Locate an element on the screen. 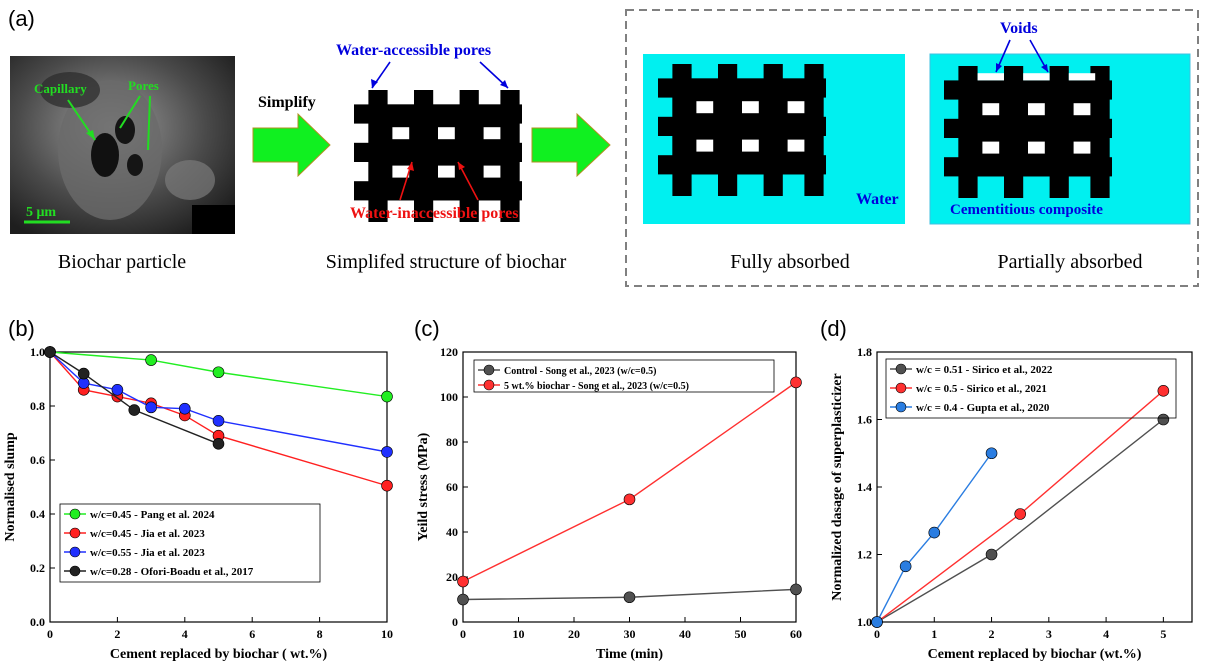 Image resolution: width=1208 pixels, height=669 pixels. legend-label: w/c = 0.5 - Sirico et al., 2021 is located at coordinates (981, 389).